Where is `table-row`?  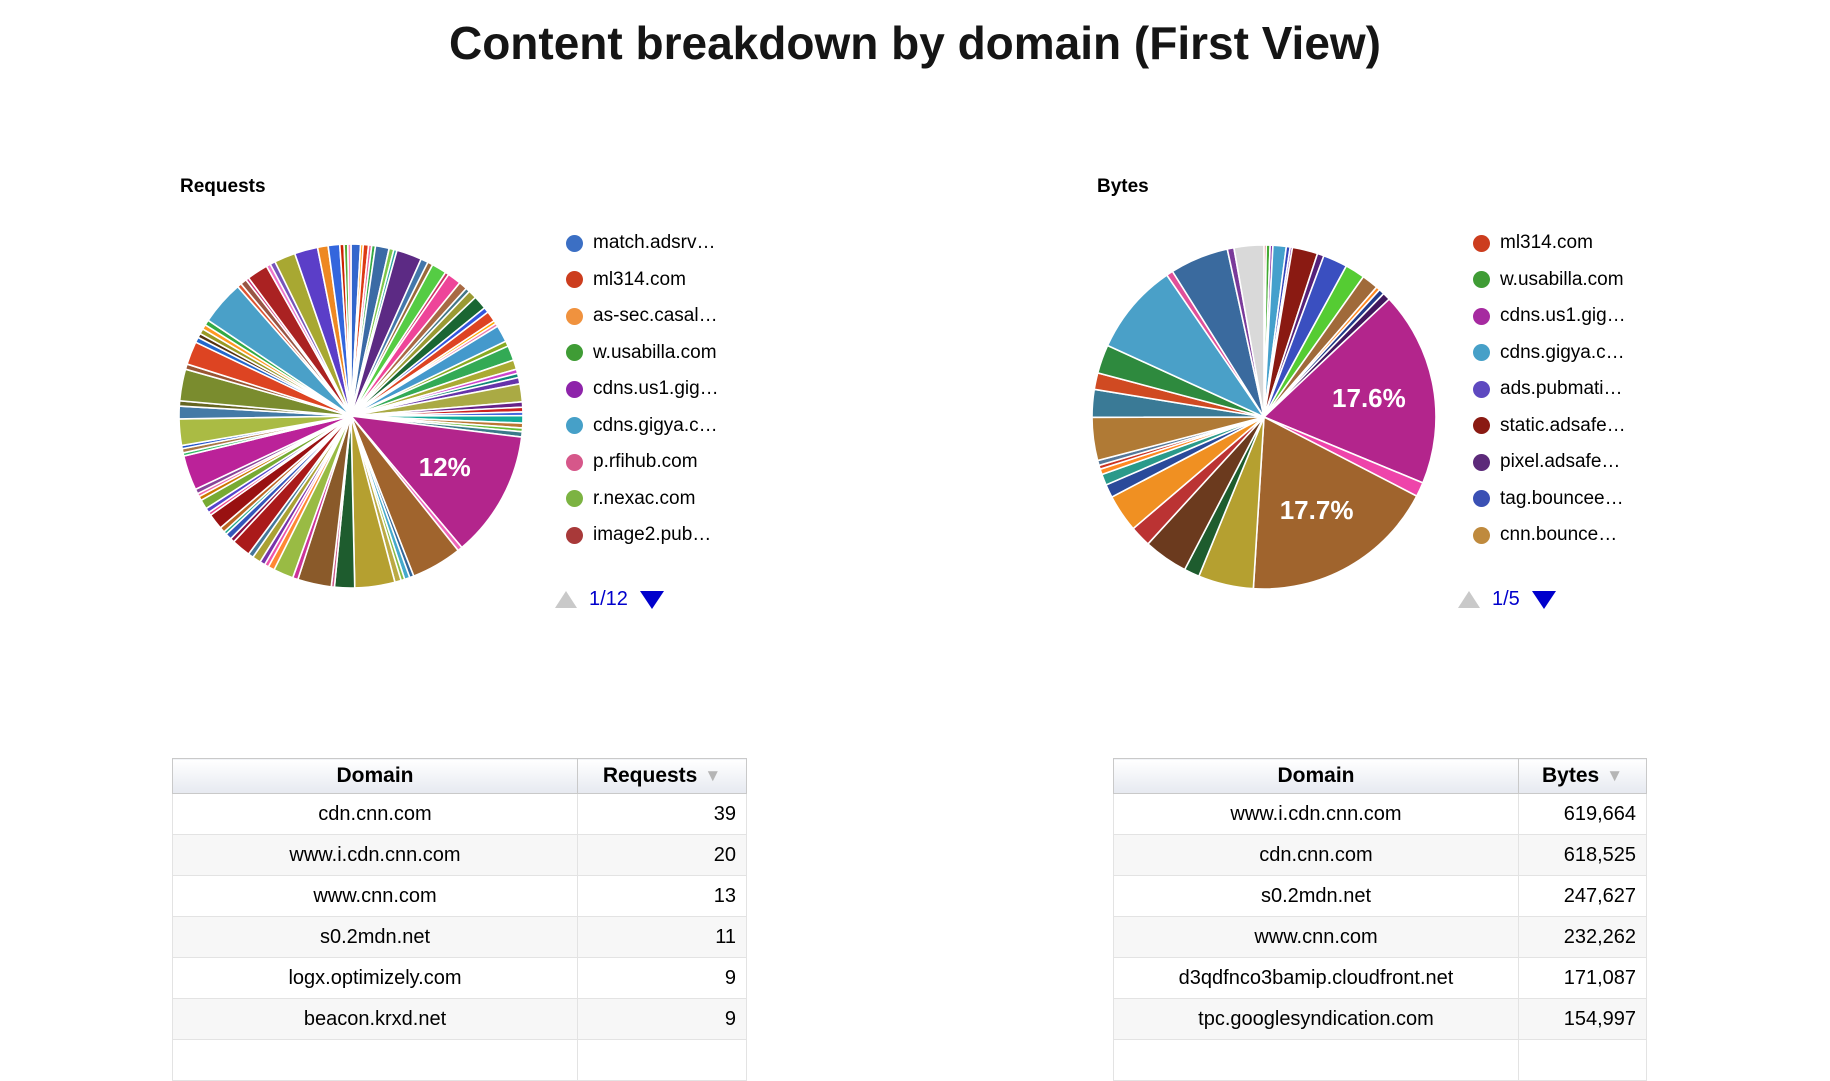 table-row is located at coordinates (459, 1060).